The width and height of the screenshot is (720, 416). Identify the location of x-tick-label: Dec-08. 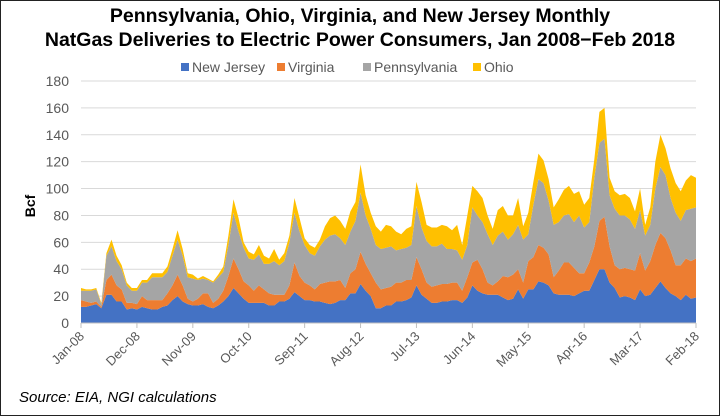
(123, 349).